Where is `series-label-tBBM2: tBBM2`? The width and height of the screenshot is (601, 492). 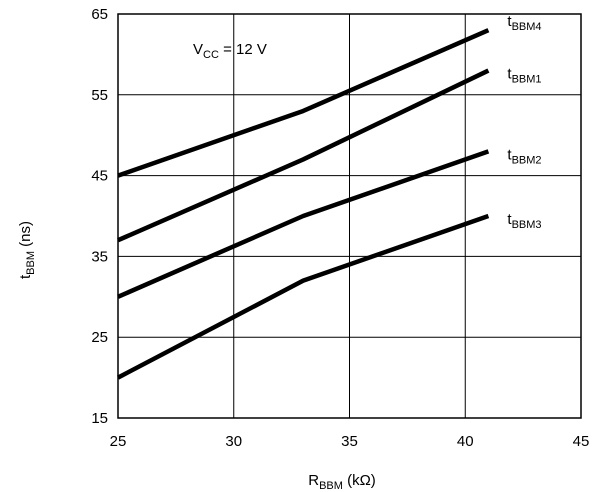
series-label-tBBM2: tBBM2 is located at coordinates (524, 156).